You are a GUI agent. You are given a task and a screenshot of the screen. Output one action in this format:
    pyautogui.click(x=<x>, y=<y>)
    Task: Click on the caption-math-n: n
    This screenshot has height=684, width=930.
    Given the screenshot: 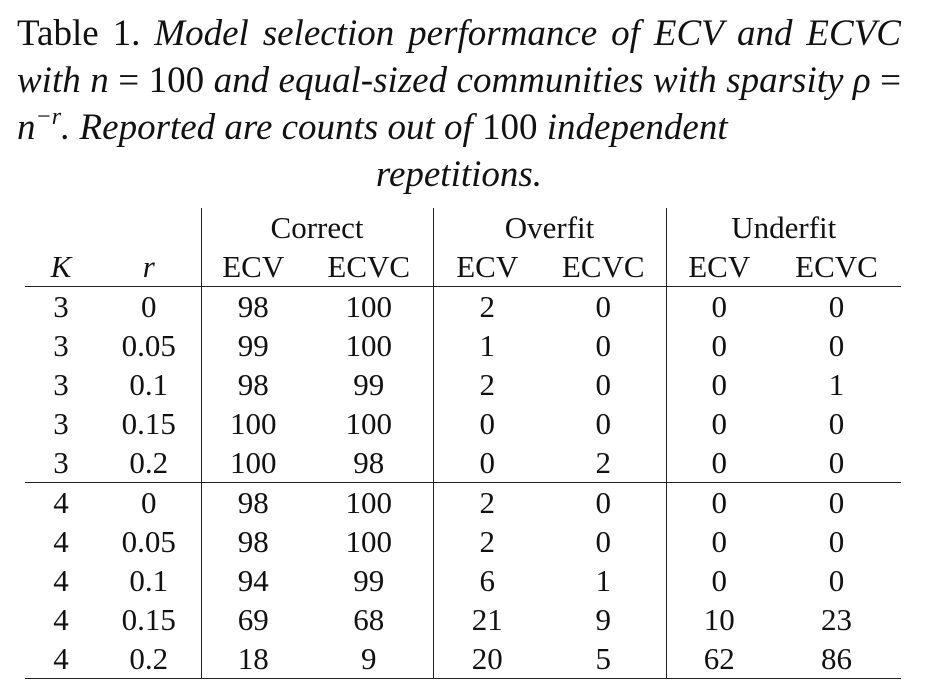 What is the action you would take?
    pyautogui.click(x=99, y=80)
    